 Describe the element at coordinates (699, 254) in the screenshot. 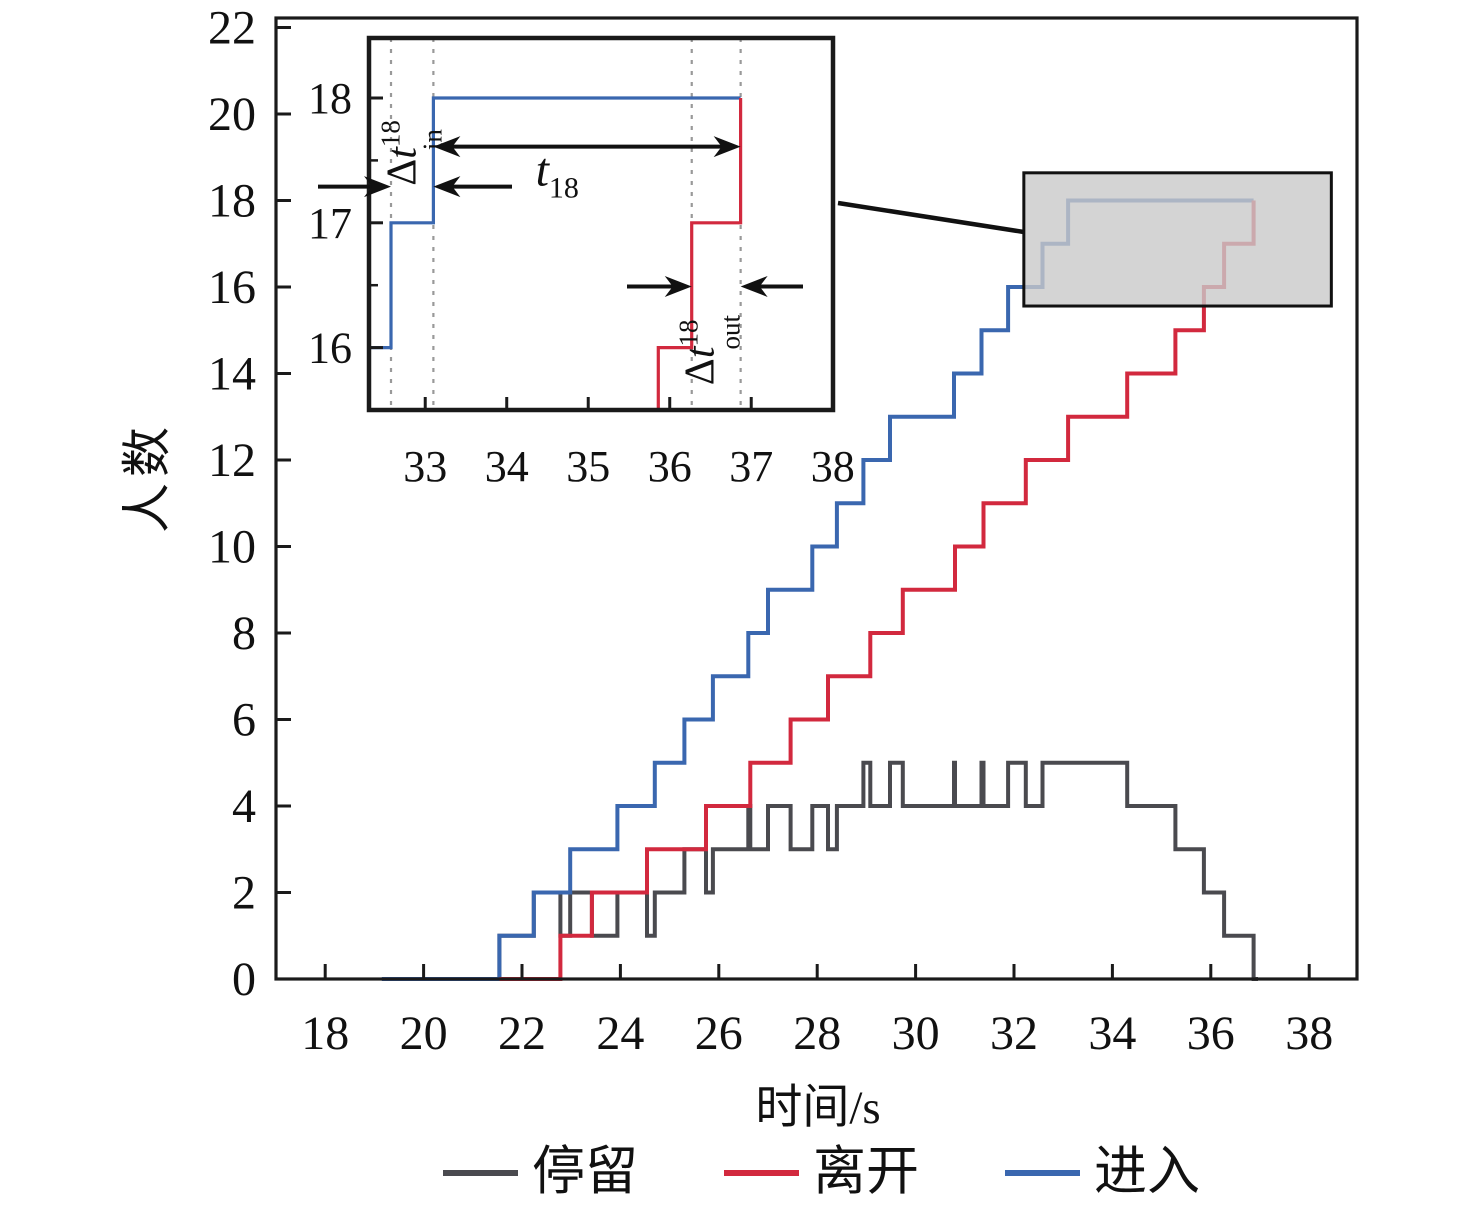

I see `inset-leave-line` at that location.